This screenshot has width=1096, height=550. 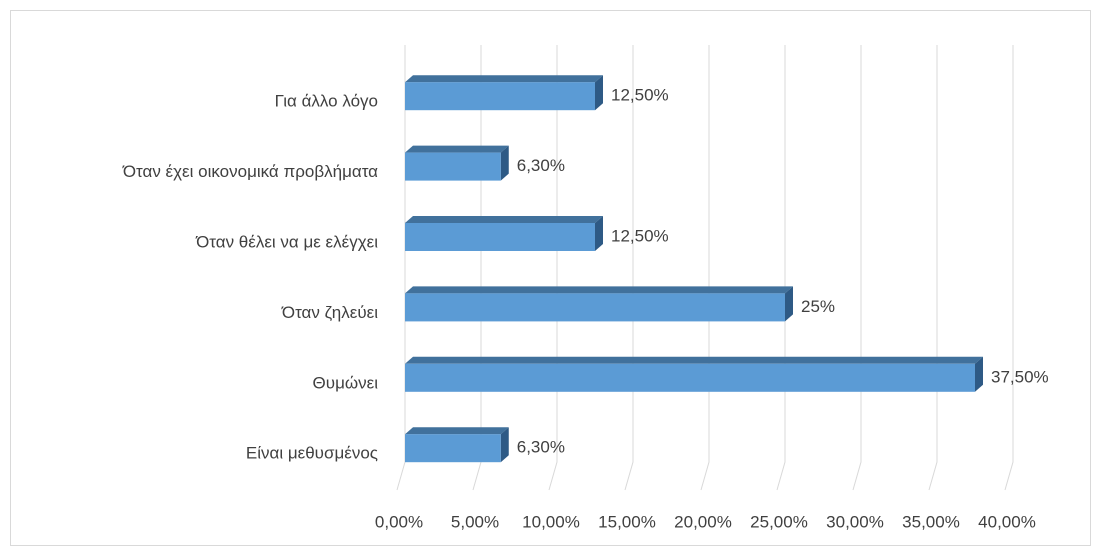 What do you see at coordinates (931, 521) in the screenshot?
I see `x-tick-label: 35,00%` at bounding box center [931, 521].